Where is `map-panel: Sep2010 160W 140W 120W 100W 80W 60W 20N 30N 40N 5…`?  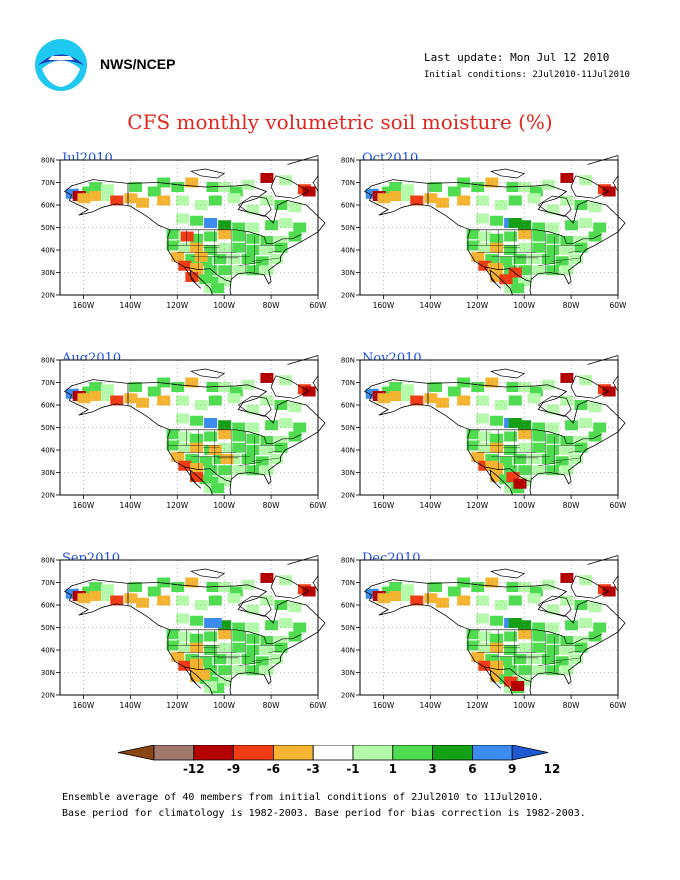 map-panel: Sep2010 160W 140W 120W 100W 80W 60W 20N 30N 40N 5… is located at coordinates (200, 645).